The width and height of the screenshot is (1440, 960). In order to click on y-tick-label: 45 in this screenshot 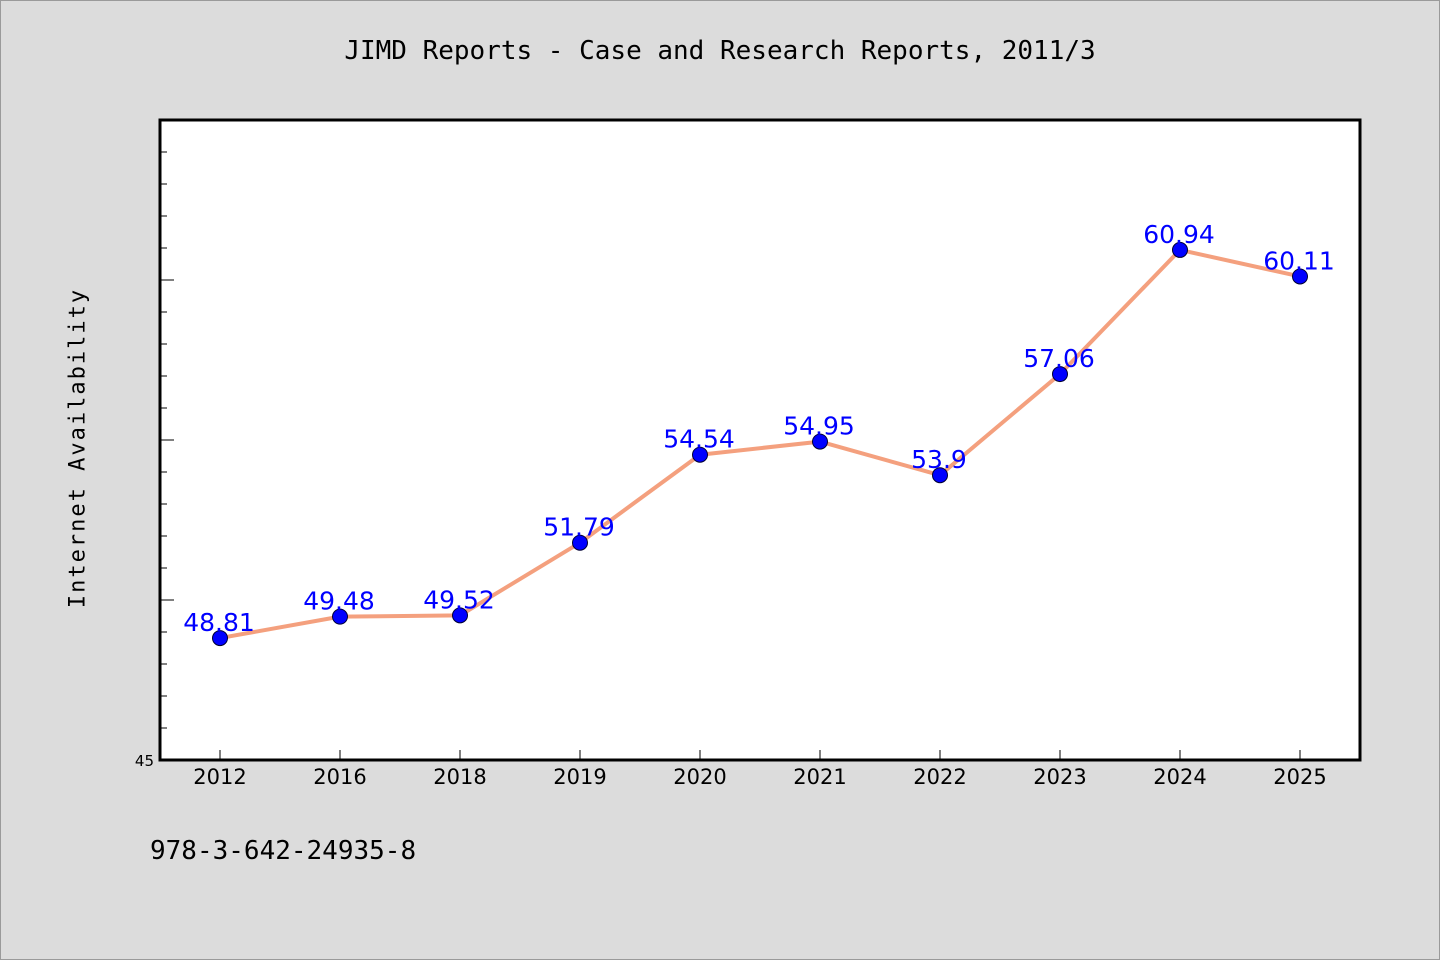, I will do `click(144, 761)`.